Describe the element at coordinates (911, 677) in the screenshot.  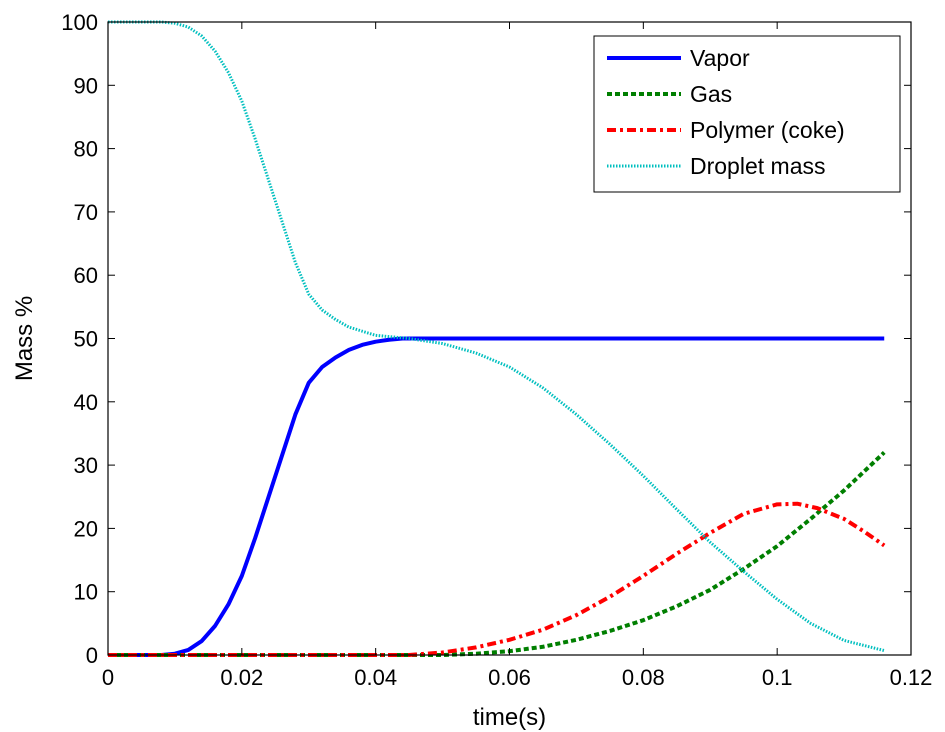
I see `x-tick-label: 0.12` at that location.